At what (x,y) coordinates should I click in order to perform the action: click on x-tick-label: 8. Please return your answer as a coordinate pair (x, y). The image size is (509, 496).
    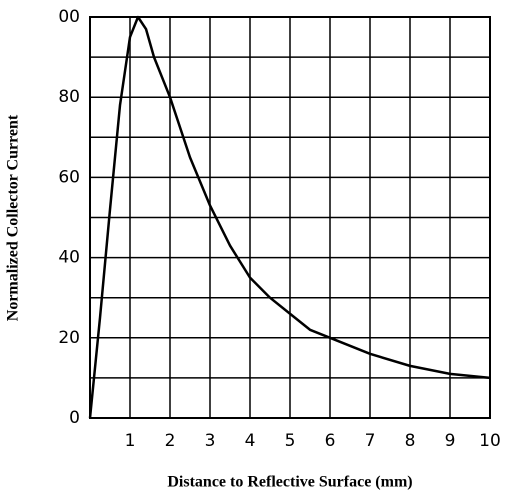
    Looking at the image, I should click on (410, 441).